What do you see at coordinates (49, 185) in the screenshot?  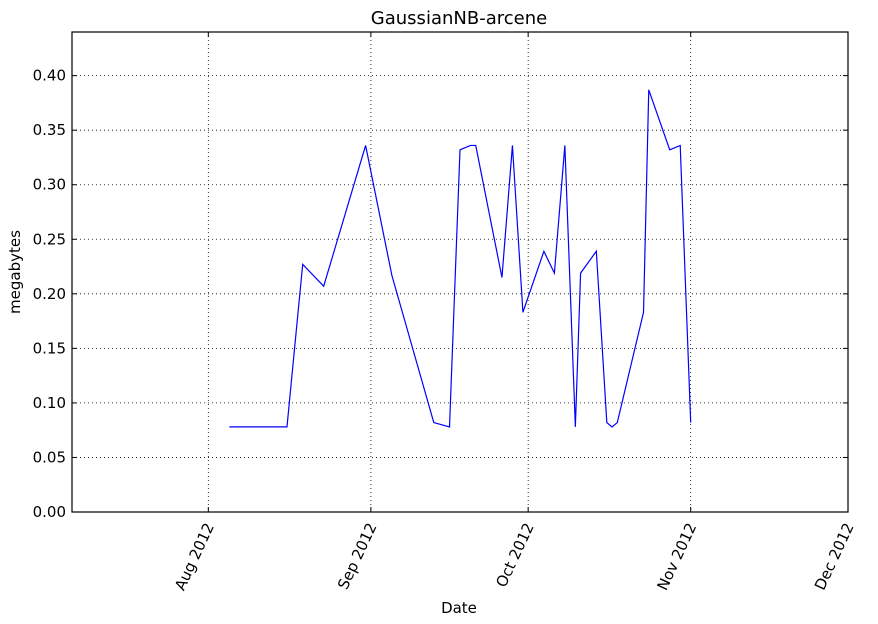 I see `y-tick-label: 0.30` at bounding box center [49, 185].